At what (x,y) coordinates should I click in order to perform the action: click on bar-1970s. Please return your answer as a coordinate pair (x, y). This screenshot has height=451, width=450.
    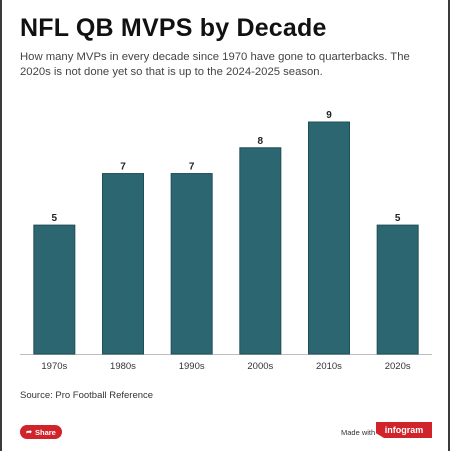
    Looking at the image, I should click on (54, 289).